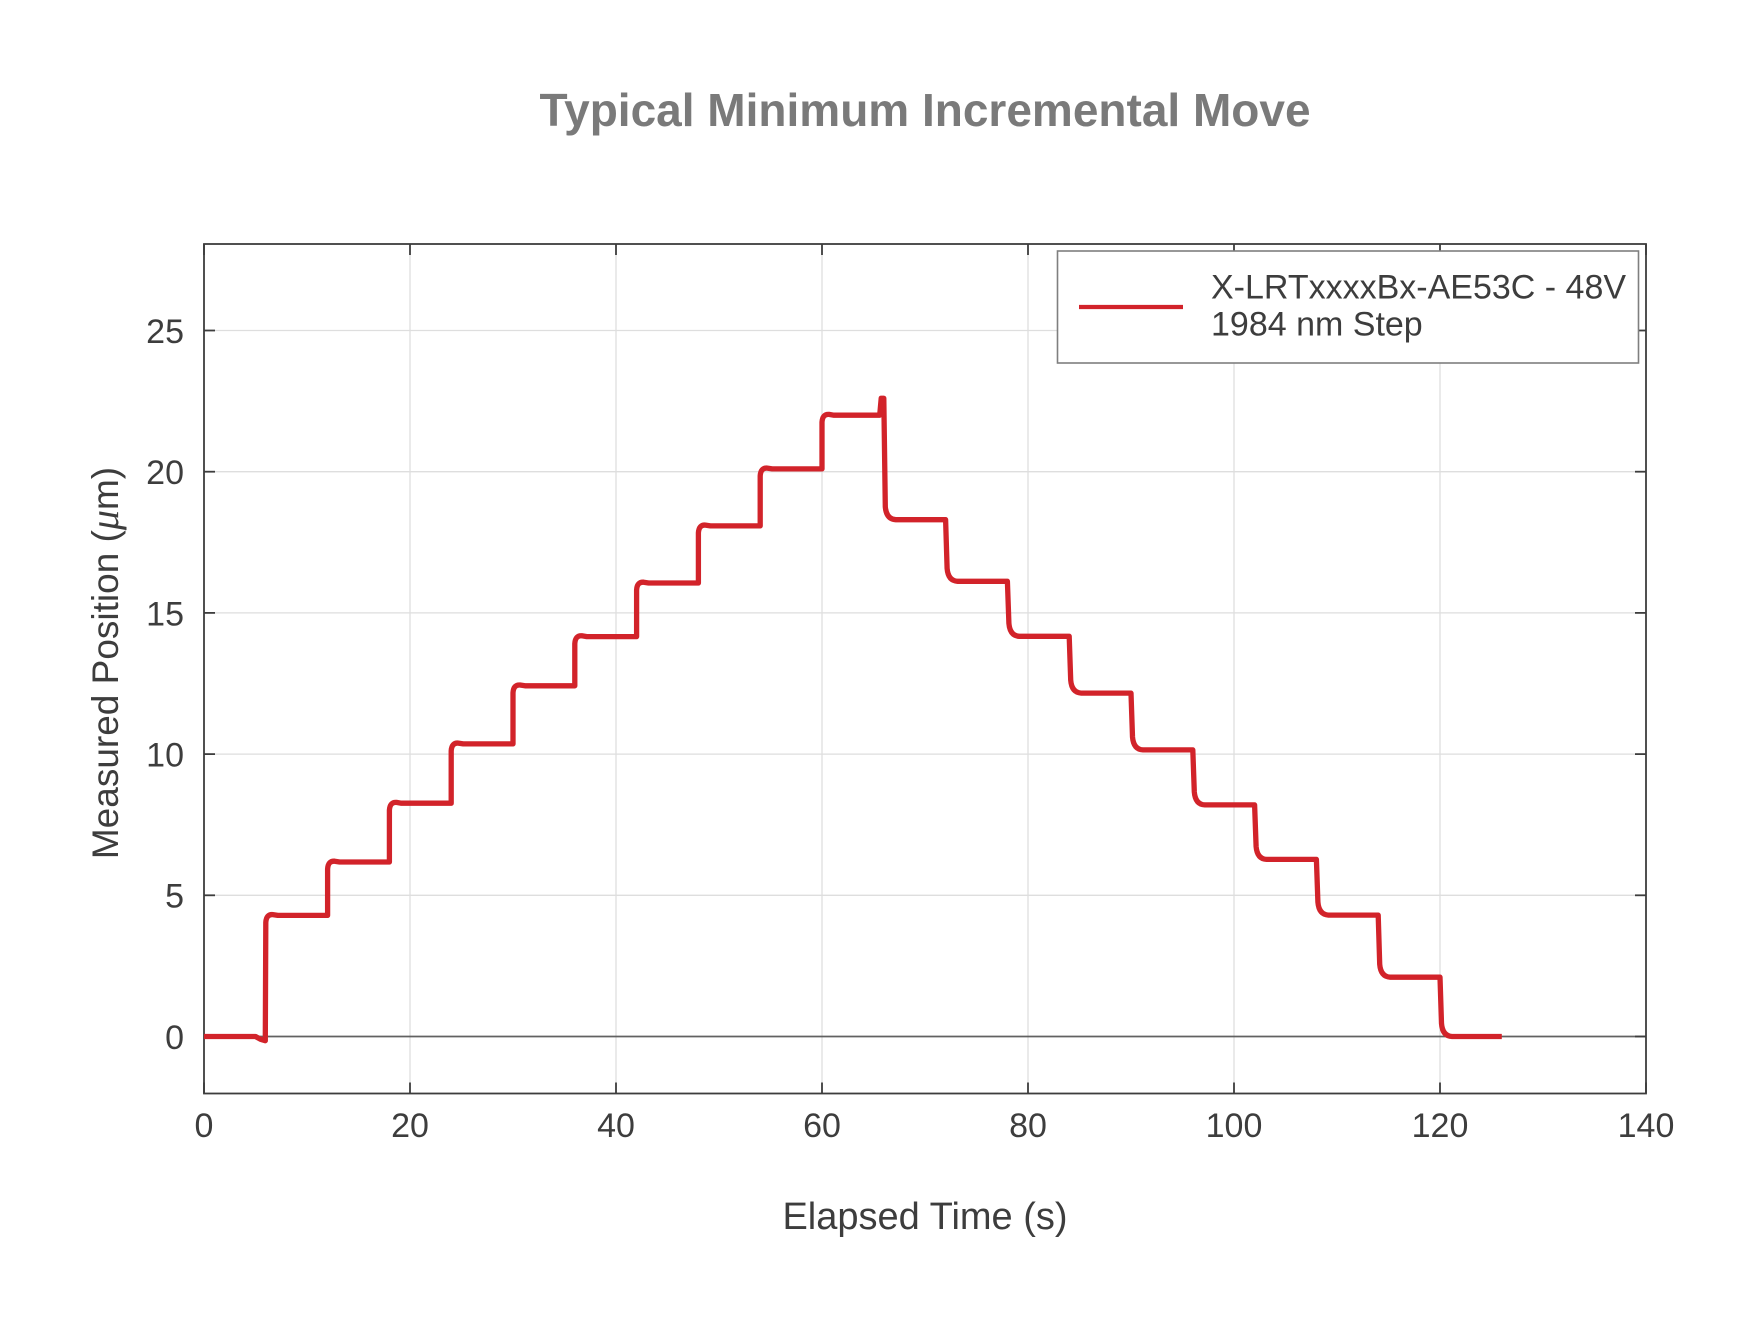  I want to click on svg-text: 40, so click(616, 1126).